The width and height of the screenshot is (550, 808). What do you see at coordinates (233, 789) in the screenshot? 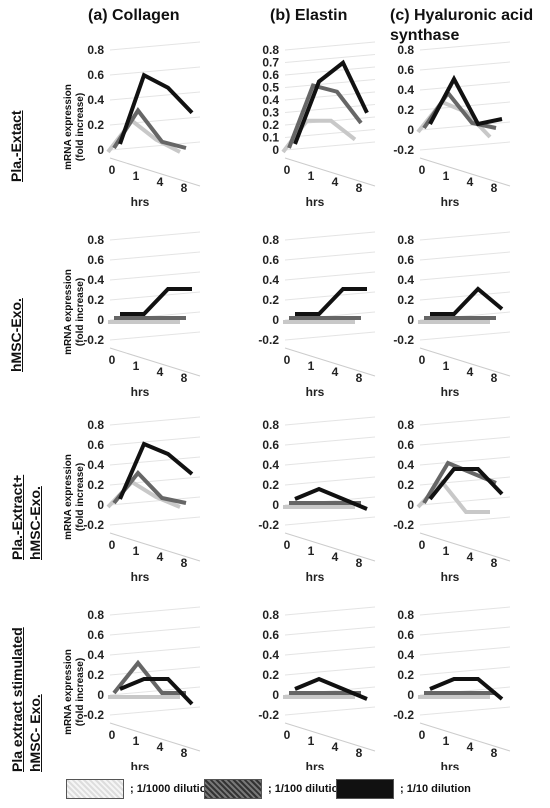
I see `legend-swatch-mid` at bounding box center [233, 789].